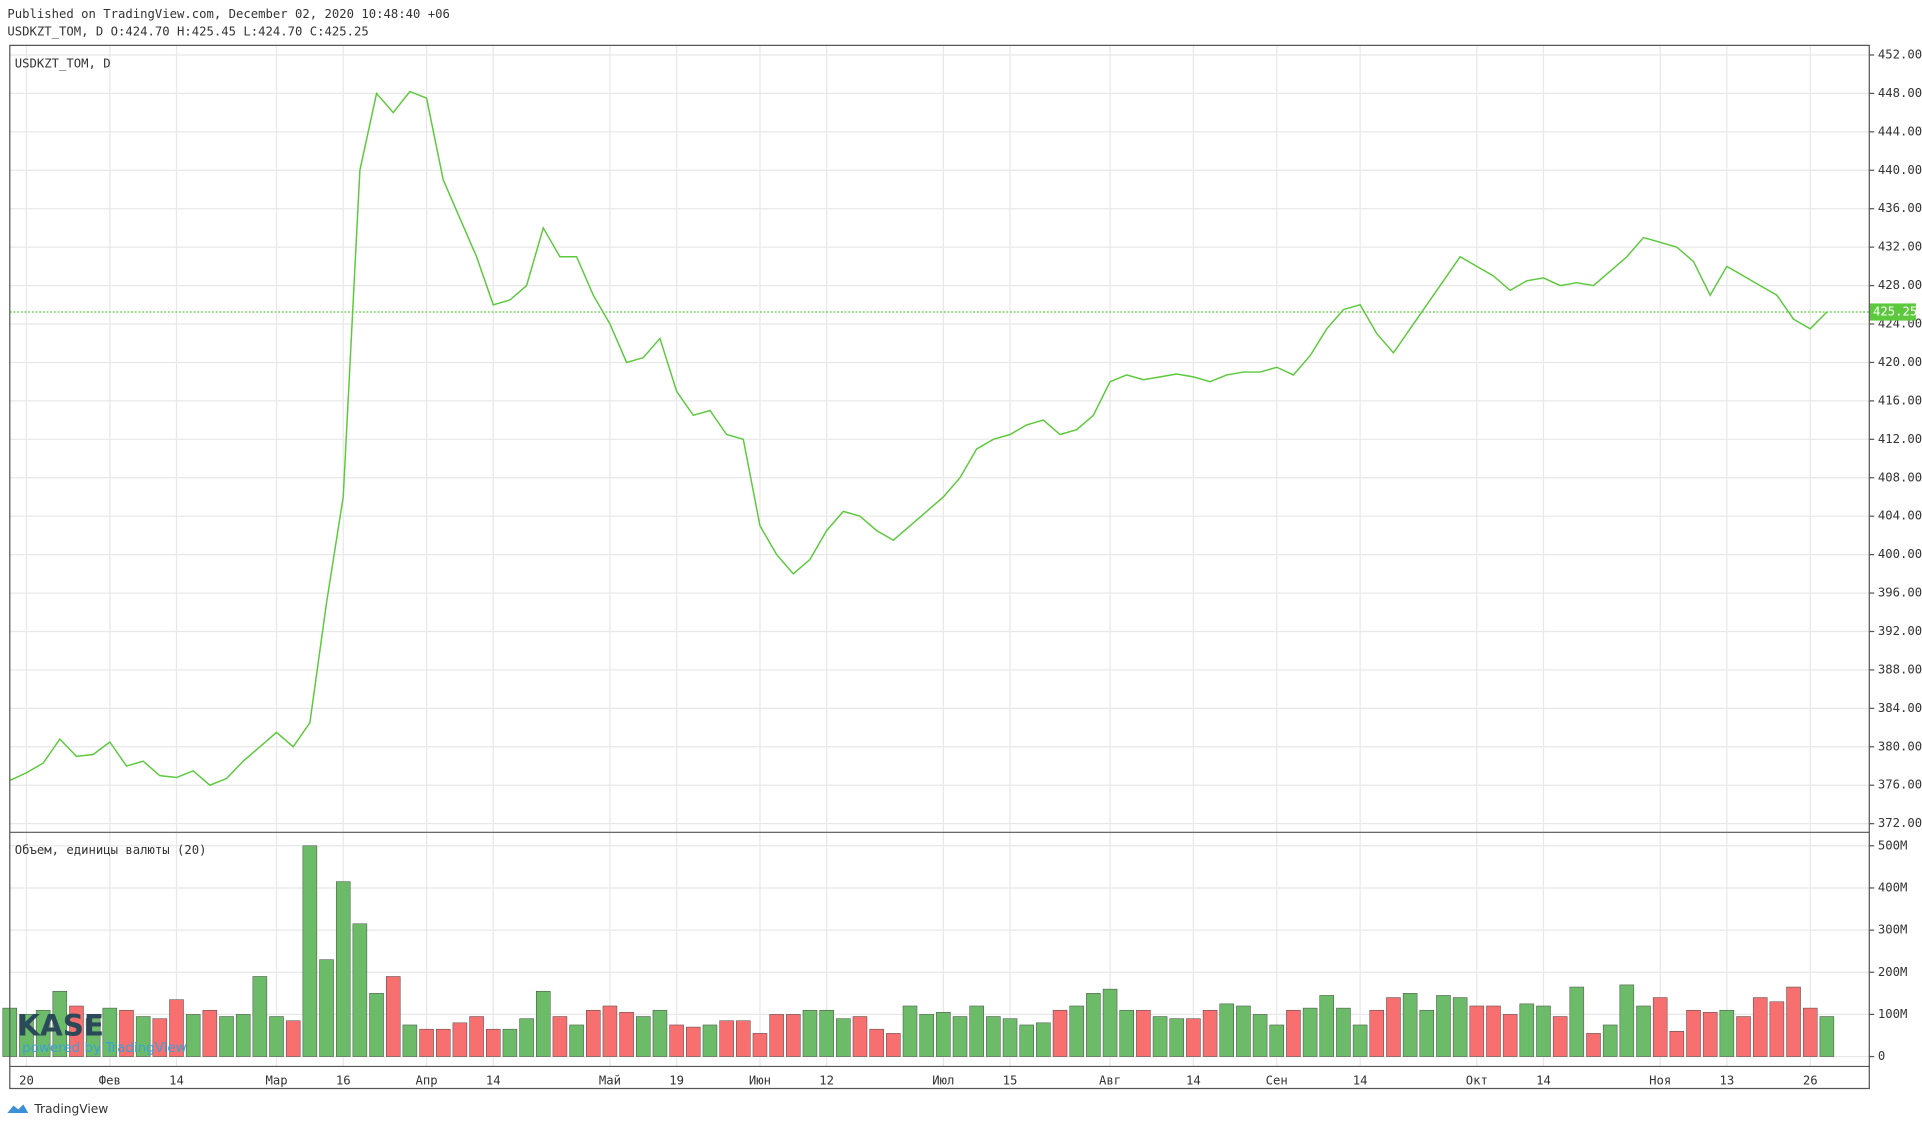 The height and width of the screenshot is (1127, 1922). I want to click on watermark-logo: KASE, so click(60, 1026).